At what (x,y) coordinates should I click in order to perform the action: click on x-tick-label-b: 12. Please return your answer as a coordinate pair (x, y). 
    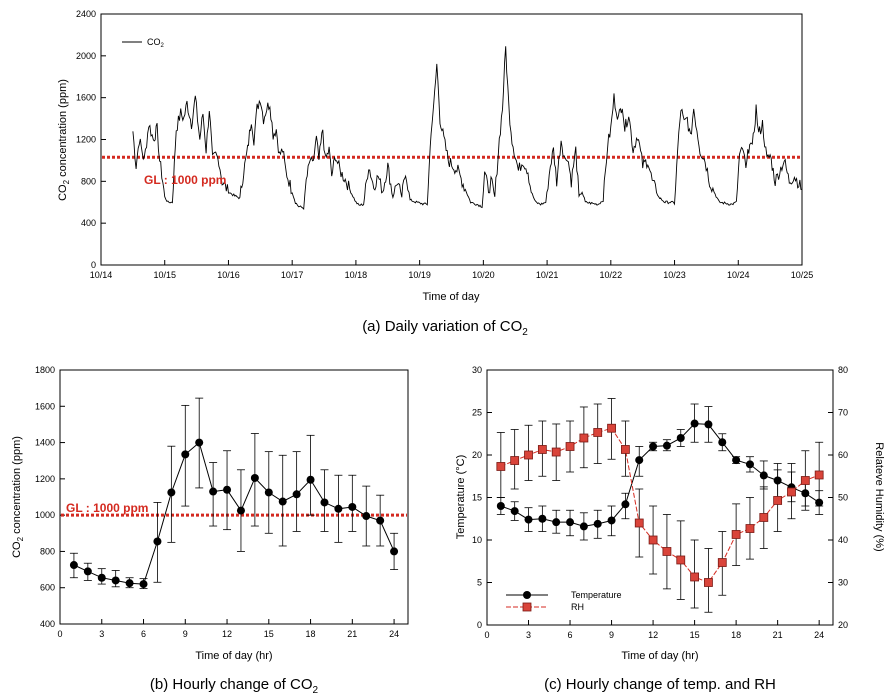
    Looking at the image, I should click on (227, 634).